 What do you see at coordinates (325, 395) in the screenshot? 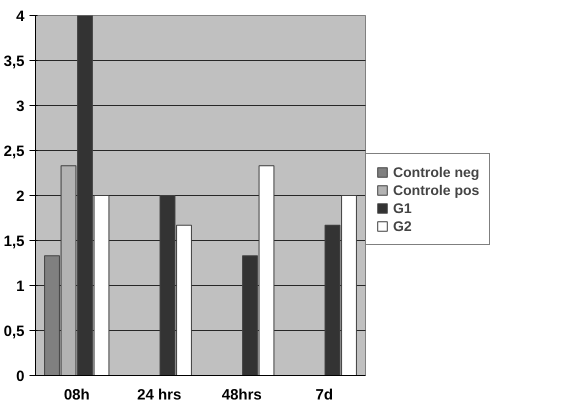
I see `x-tick-label: 7d` at bounding box center [325, 395].